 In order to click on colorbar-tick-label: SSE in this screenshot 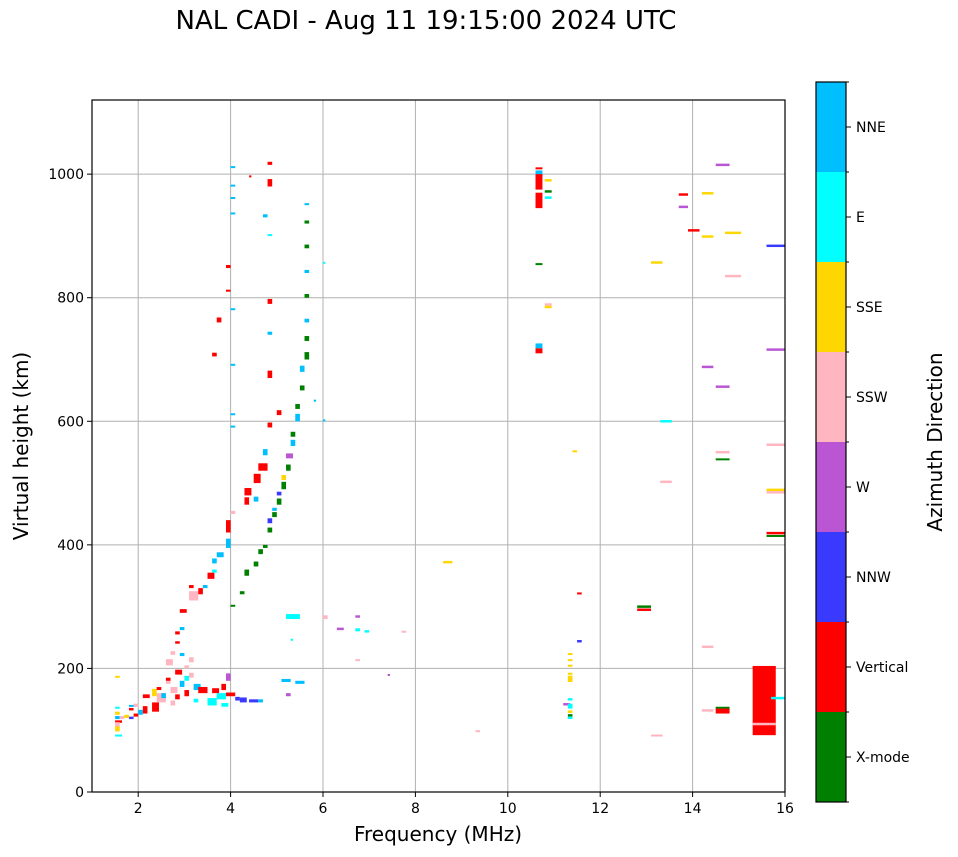, I will do `click(869, 308)`.